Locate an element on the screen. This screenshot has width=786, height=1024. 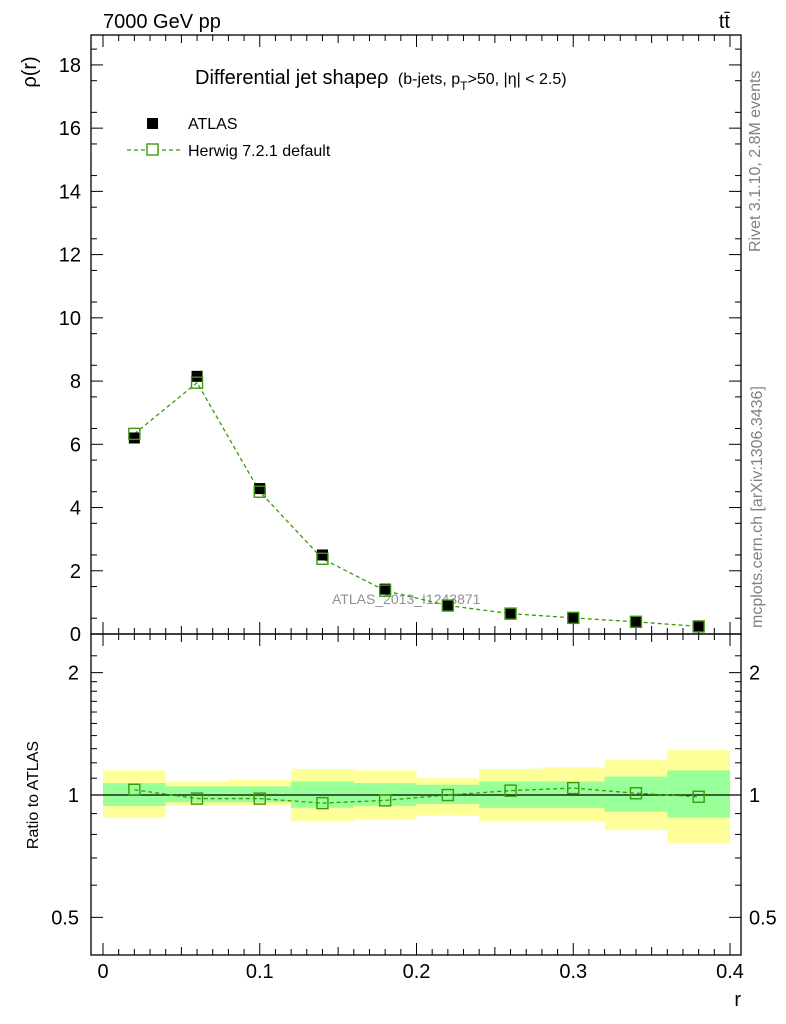
energy-label: 7000 GeV pp is located at coordinates (162, 22).